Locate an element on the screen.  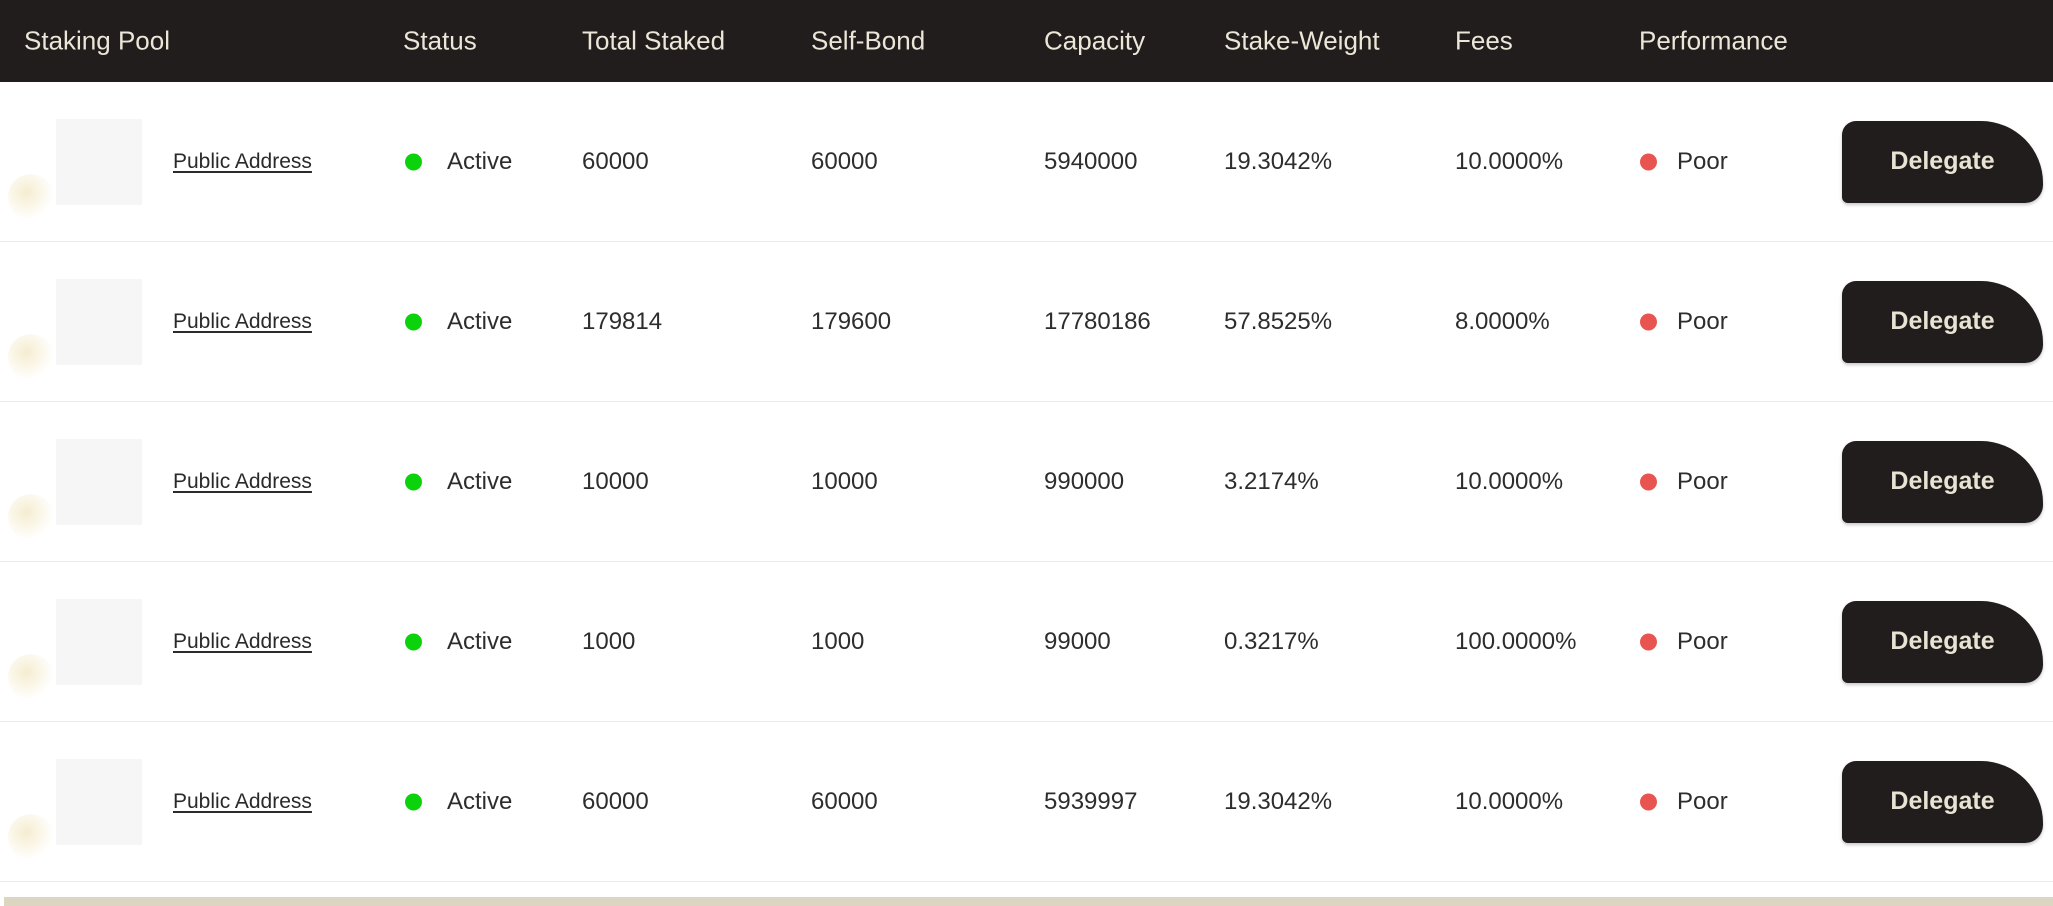
capacity-value: 5939997 is located at coordinates (1091, 801).